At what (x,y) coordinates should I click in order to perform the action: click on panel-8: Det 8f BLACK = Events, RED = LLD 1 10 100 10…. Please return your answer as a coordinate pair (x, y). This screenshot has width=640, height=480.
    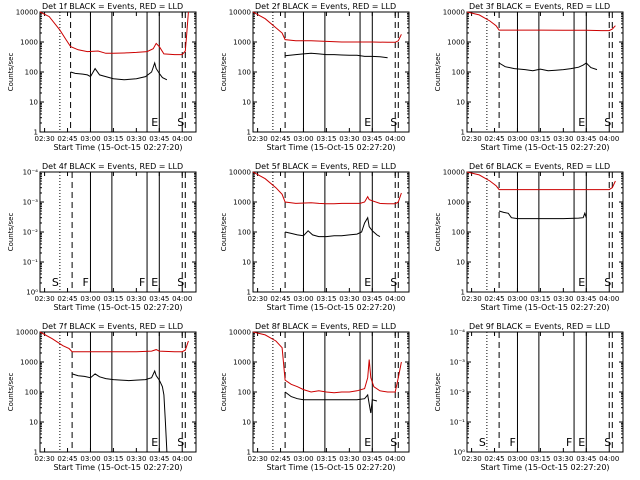
    Looking at the image, I should click on (315, 397).